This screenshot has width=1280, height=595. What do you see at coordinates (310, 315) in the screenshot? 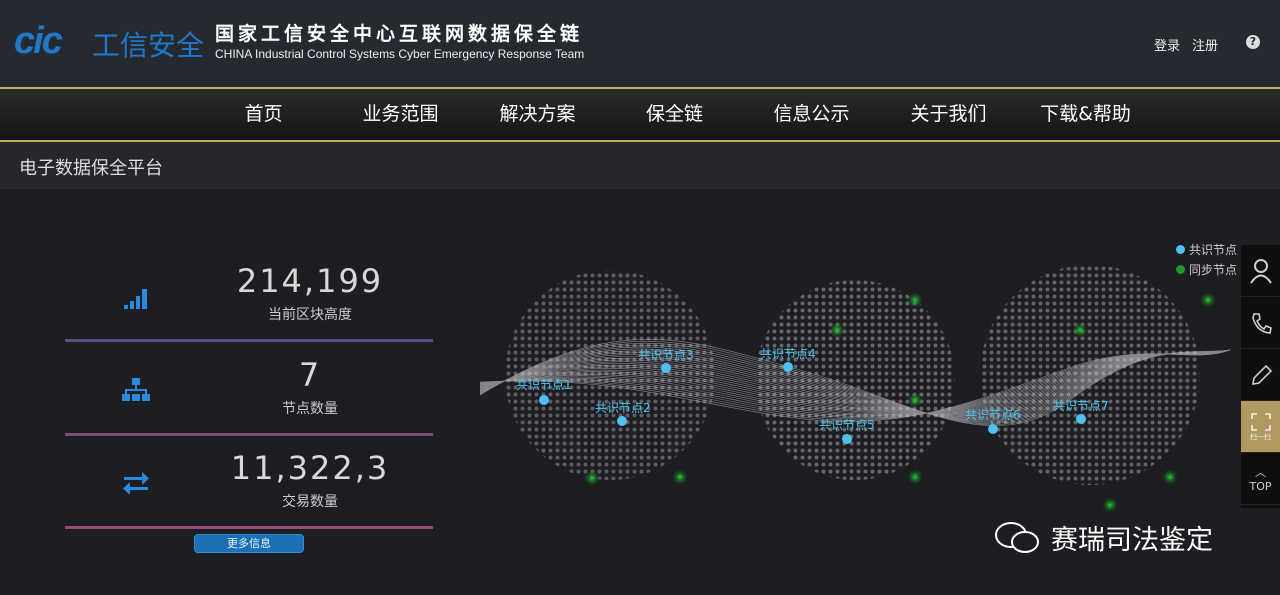
I see `stat-label: 当前区块高度` at bounding box center [310, 315].